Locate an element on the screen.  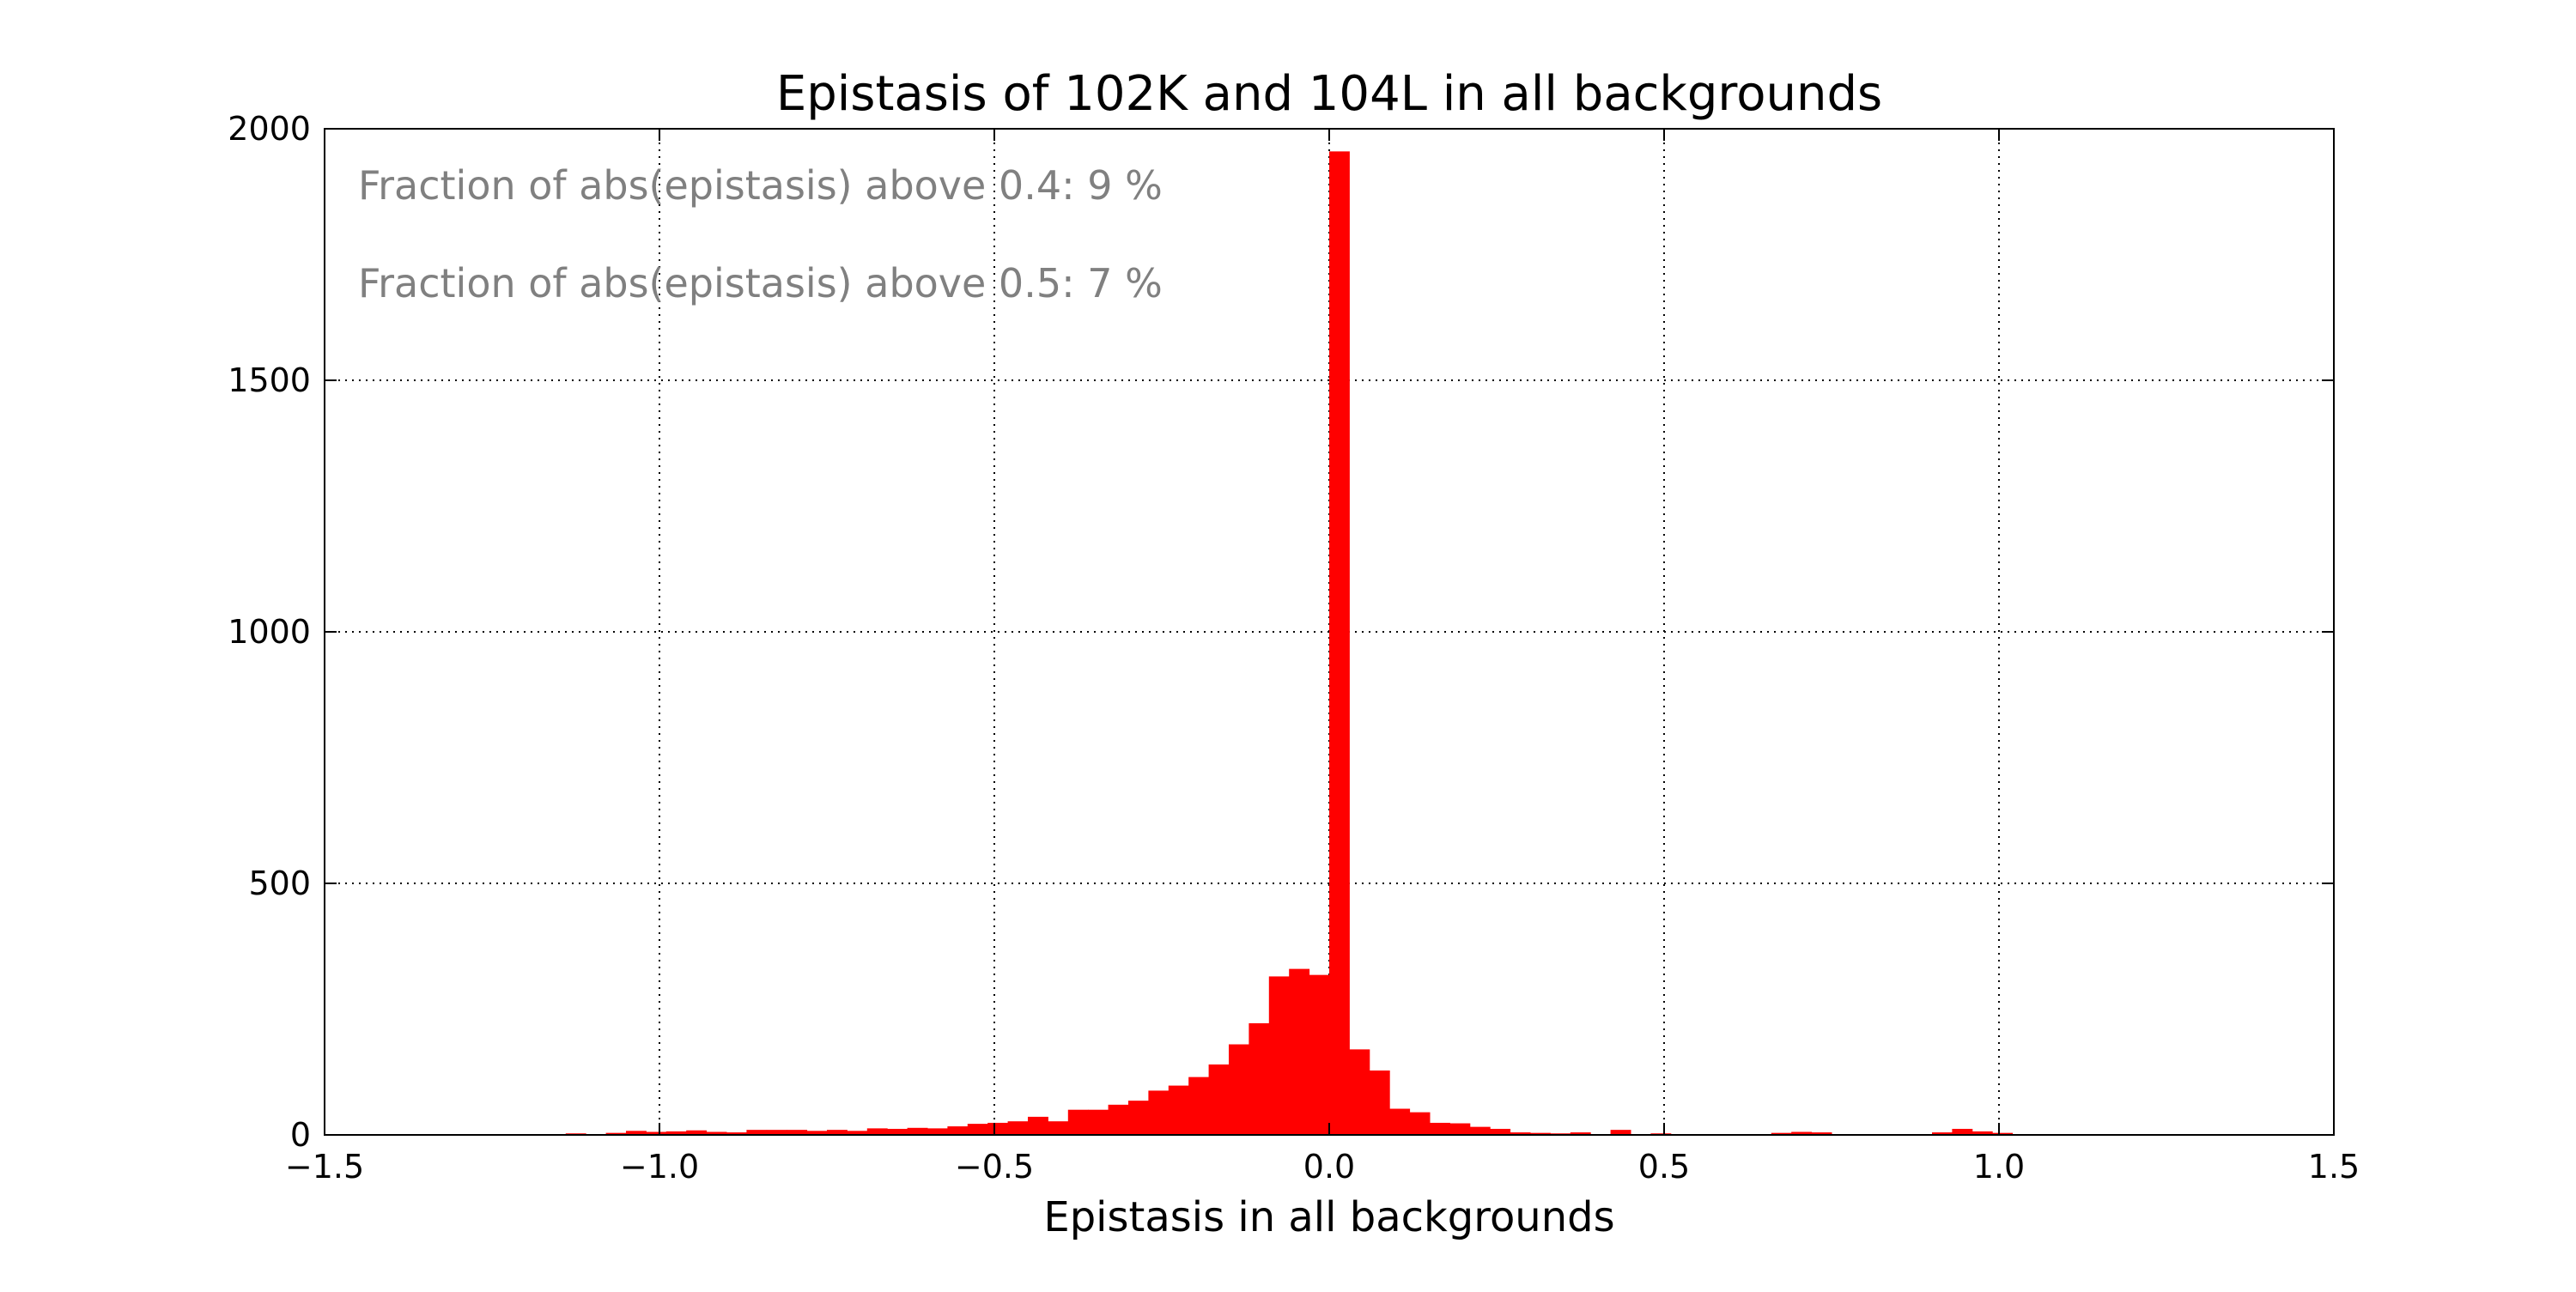
x-axis-label: Epistasis in all backgrounds is located at coordinates (1328, 1217).